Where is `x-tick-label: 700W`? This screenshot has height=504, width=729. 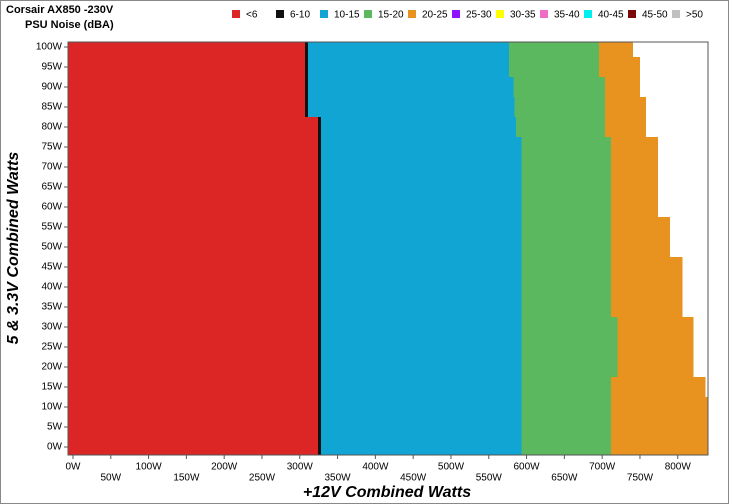
x-tick-label: 700W is located at coordinates (602, 467).